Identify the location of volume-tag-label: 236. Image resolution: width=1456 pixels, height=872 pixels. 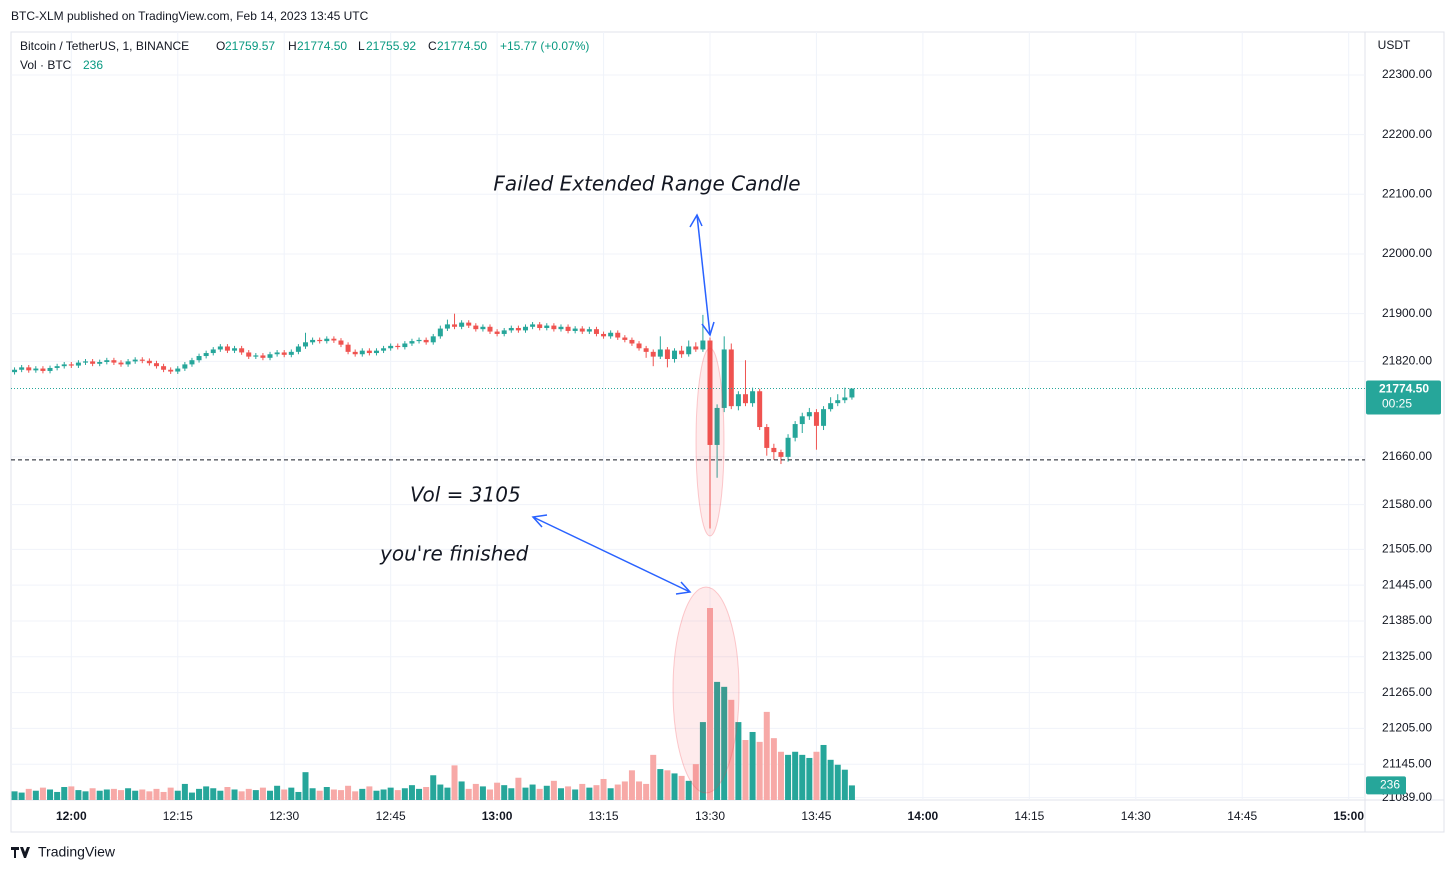
(1390, 785).